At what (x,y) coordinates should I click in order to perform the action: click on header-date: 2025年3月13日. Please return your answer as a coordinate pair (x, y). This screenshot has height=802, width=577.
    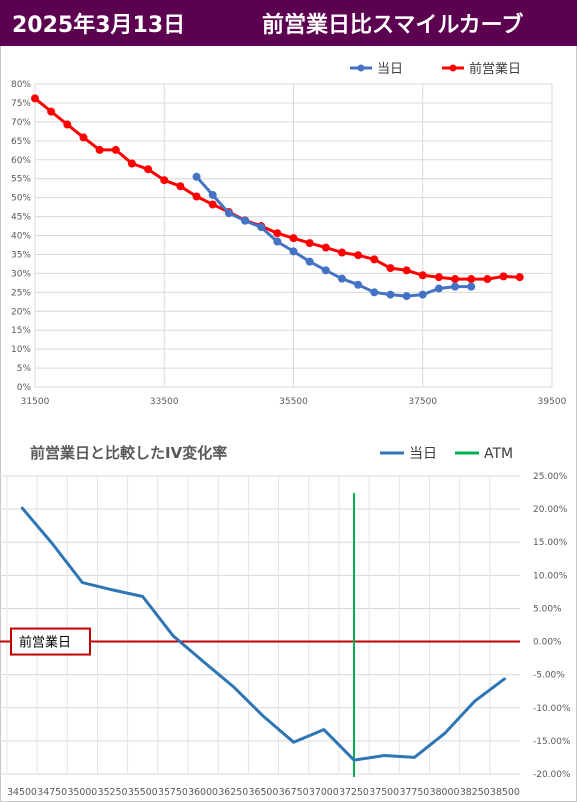
    Looking at the image, I should click on (99, 25).